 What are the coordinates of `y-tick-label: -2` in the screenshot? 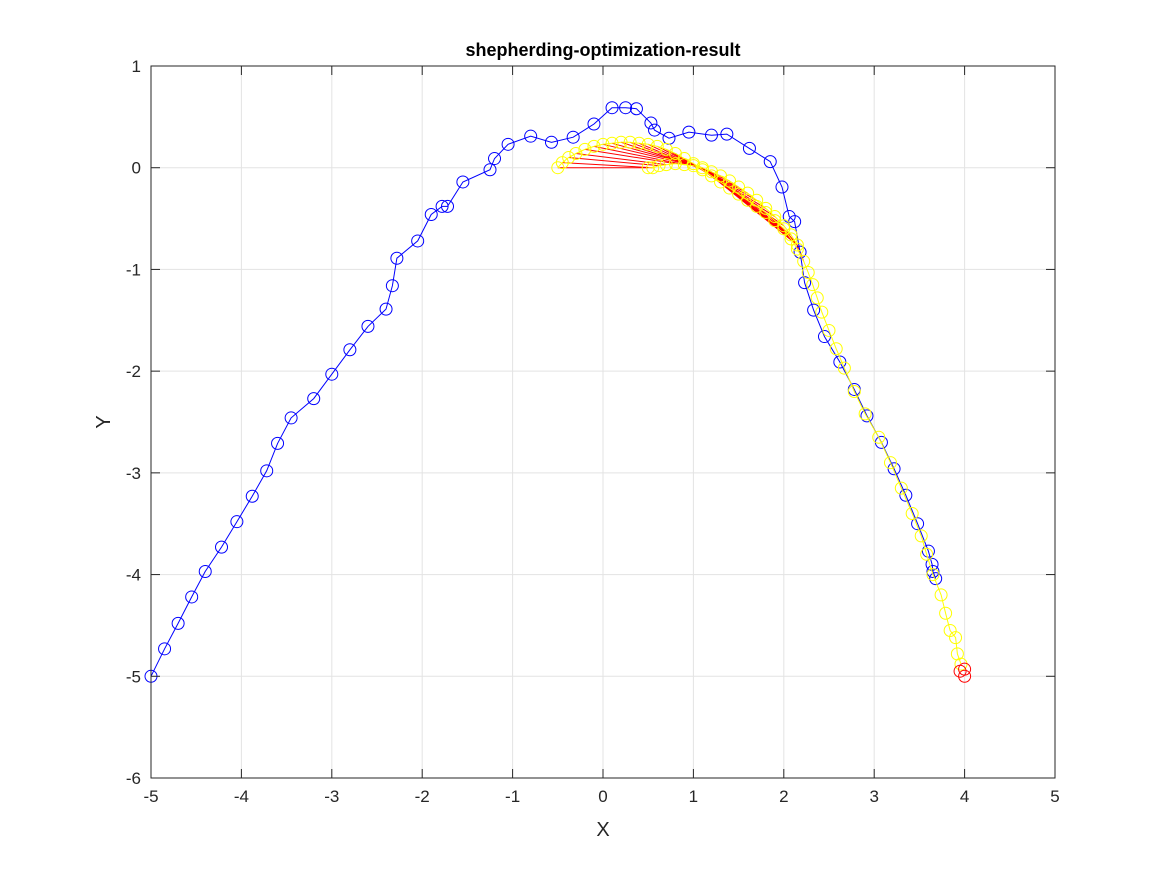 It's located at (133, 371).